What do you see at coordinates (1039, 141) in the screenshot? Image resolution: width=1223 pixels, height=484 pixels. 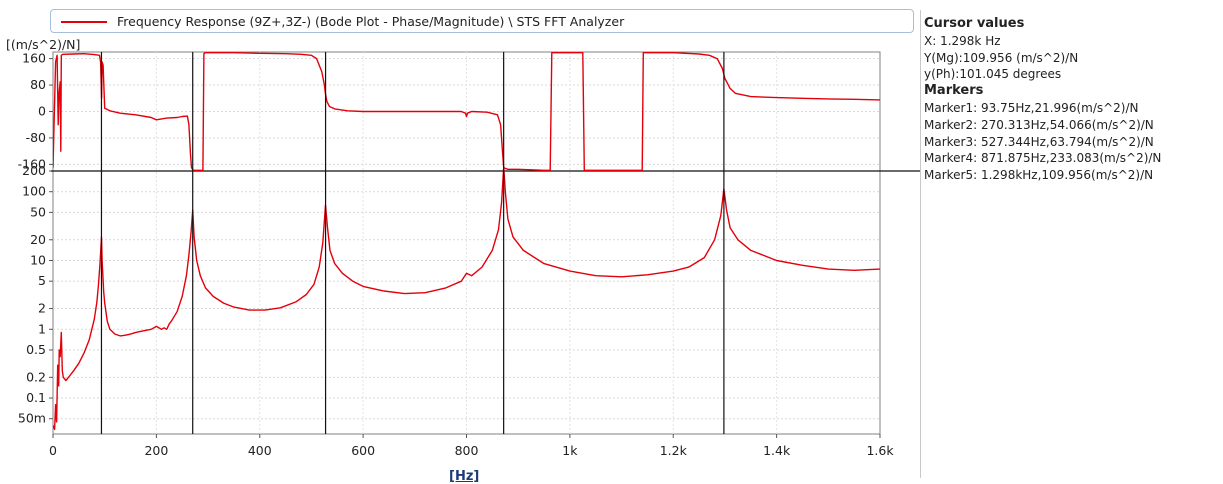 I see `marker-3-value: Marker3: 527.344Hz,63.794(m/s^2)/N` at bounding box center [1039, 141].